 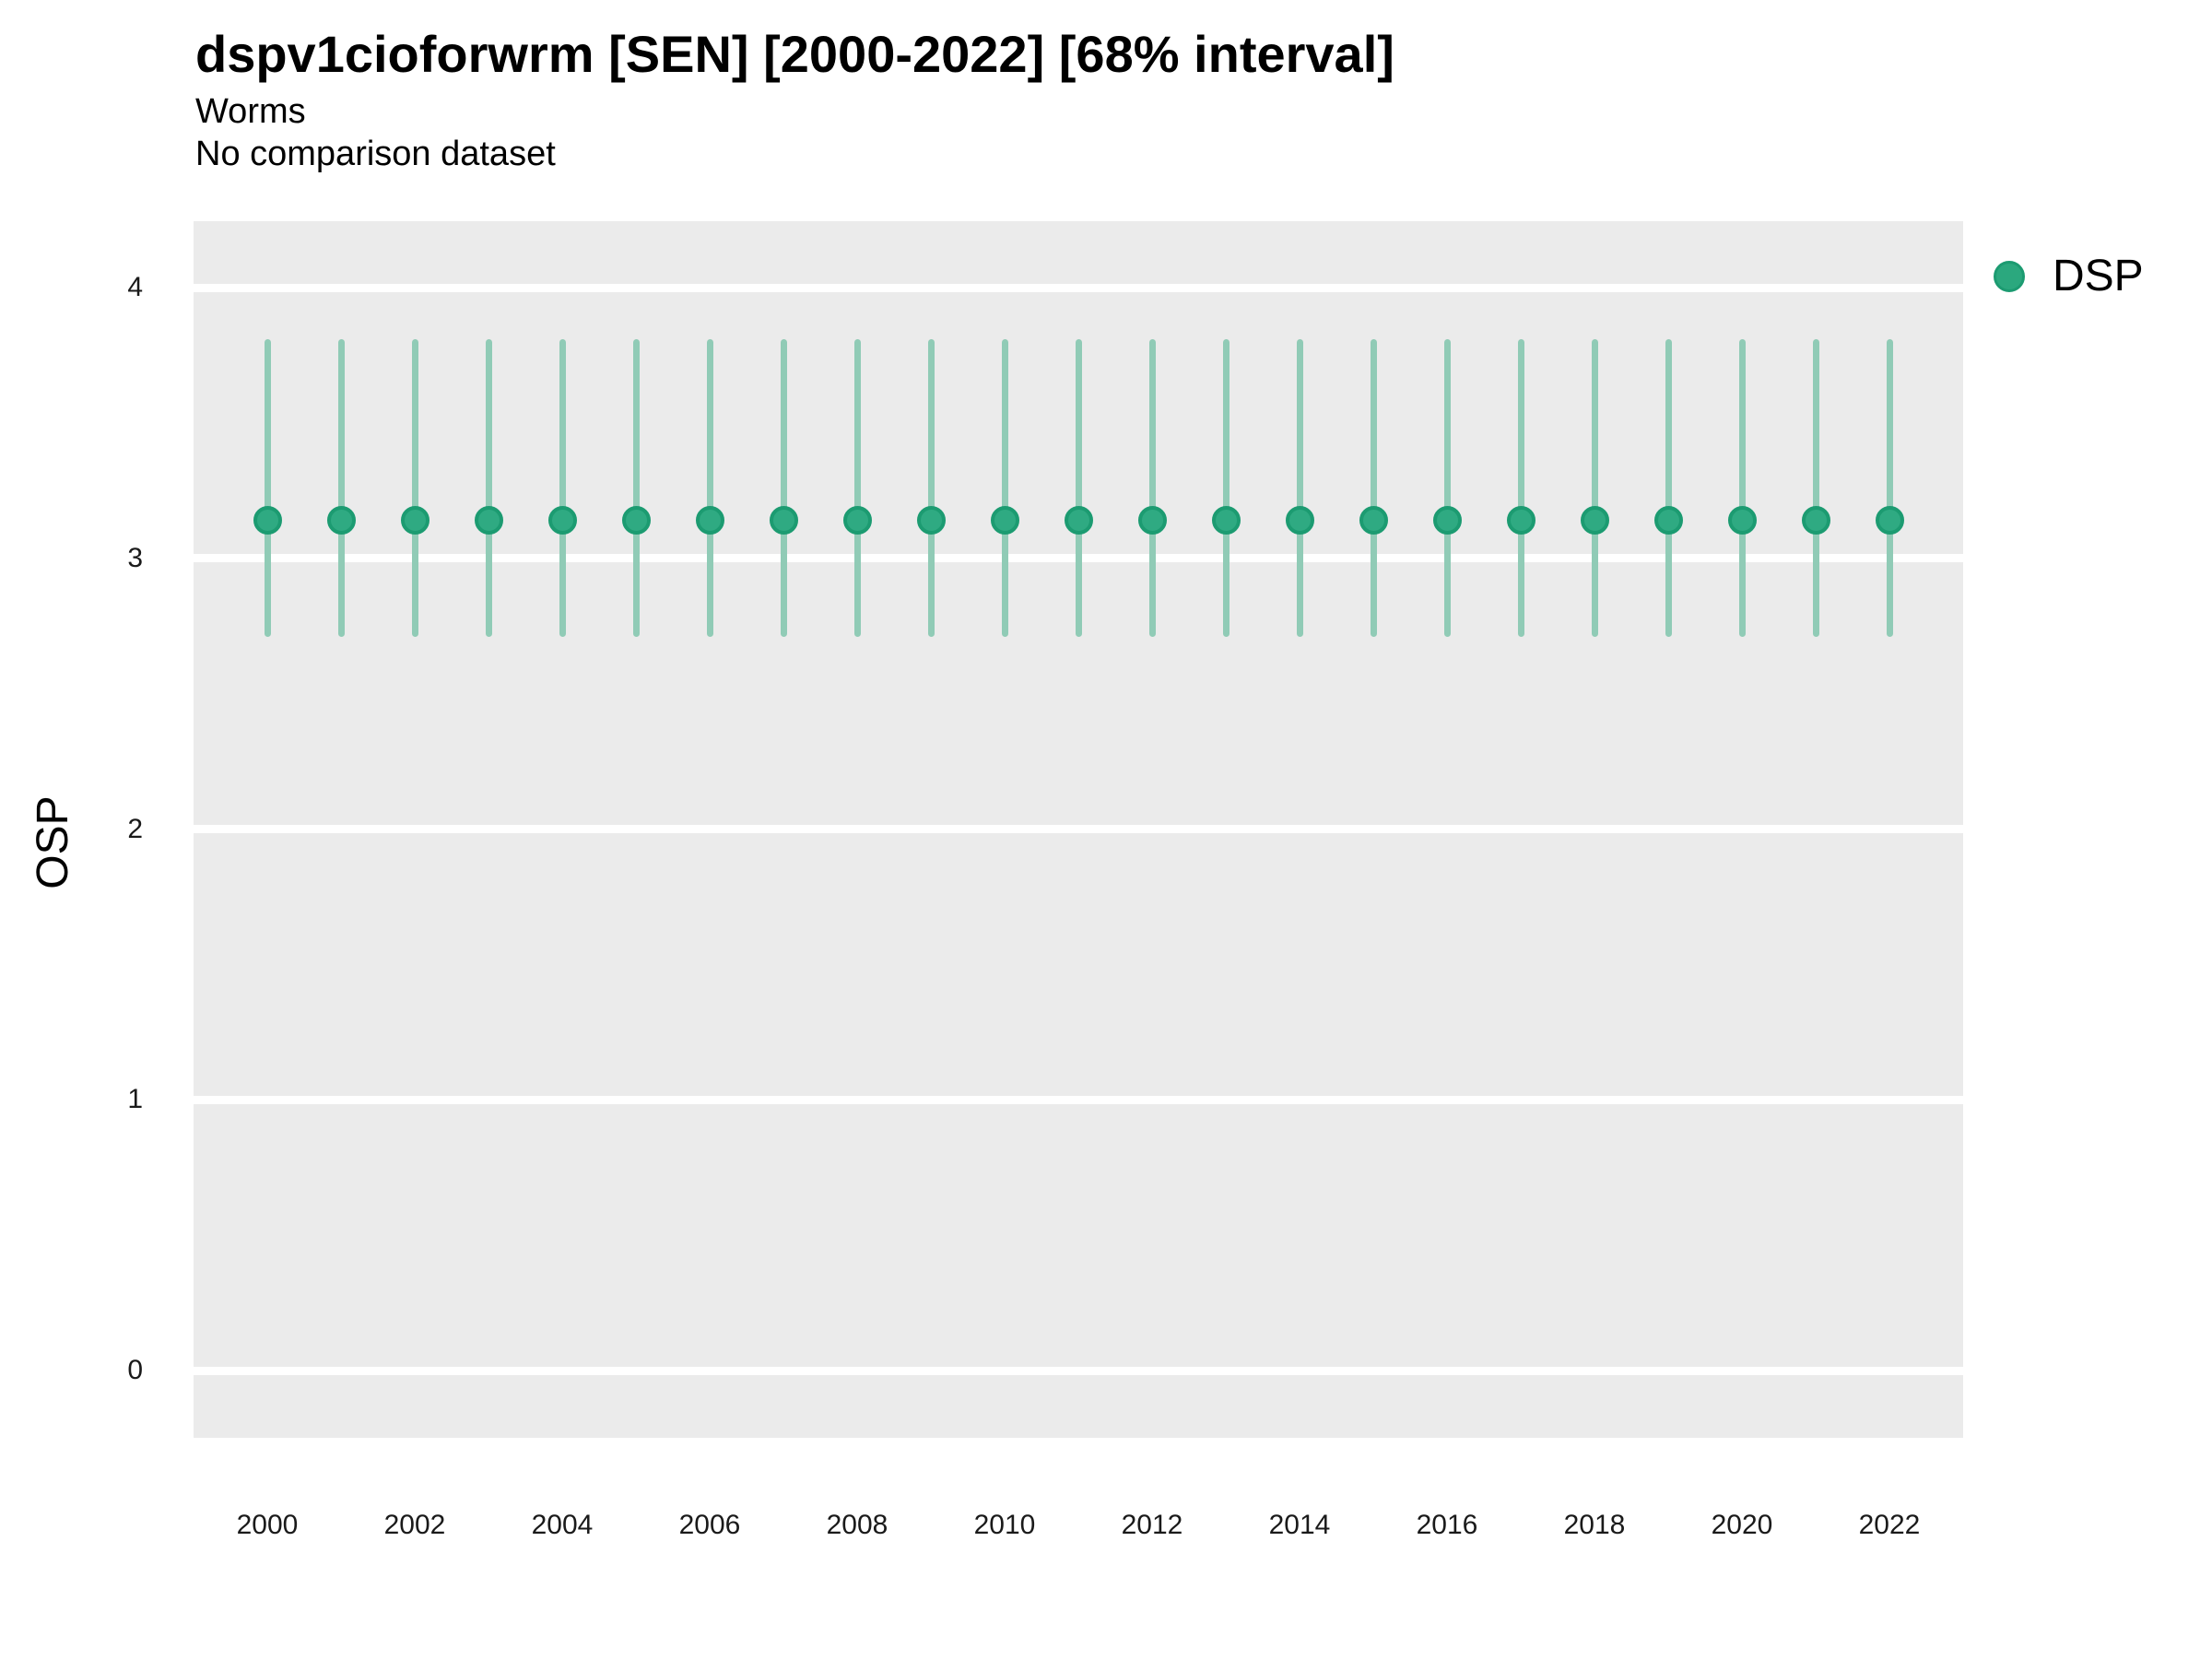 I want to click on y-tick-label-4: 4, so click(x=135, y=287).